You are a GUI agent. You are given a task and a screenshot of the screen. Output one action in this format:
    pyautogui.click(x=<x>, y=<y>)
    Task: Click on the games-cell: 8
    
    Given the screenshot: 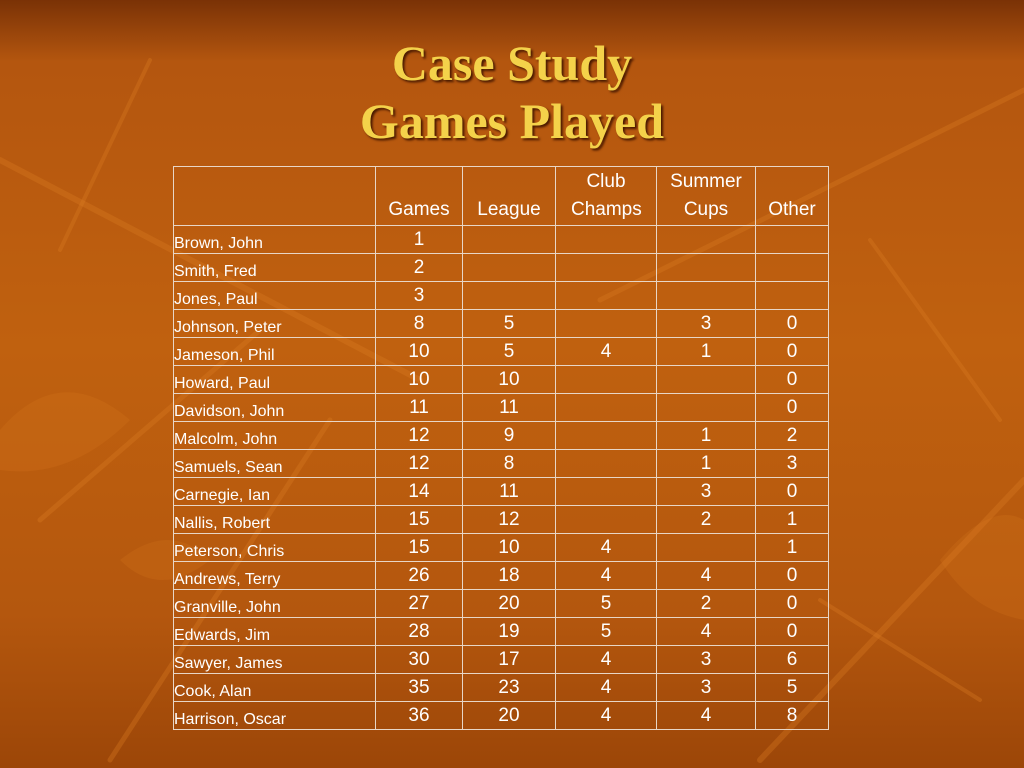 What is the action you would take?
    pyautogui.click(x=419, y=323)
    